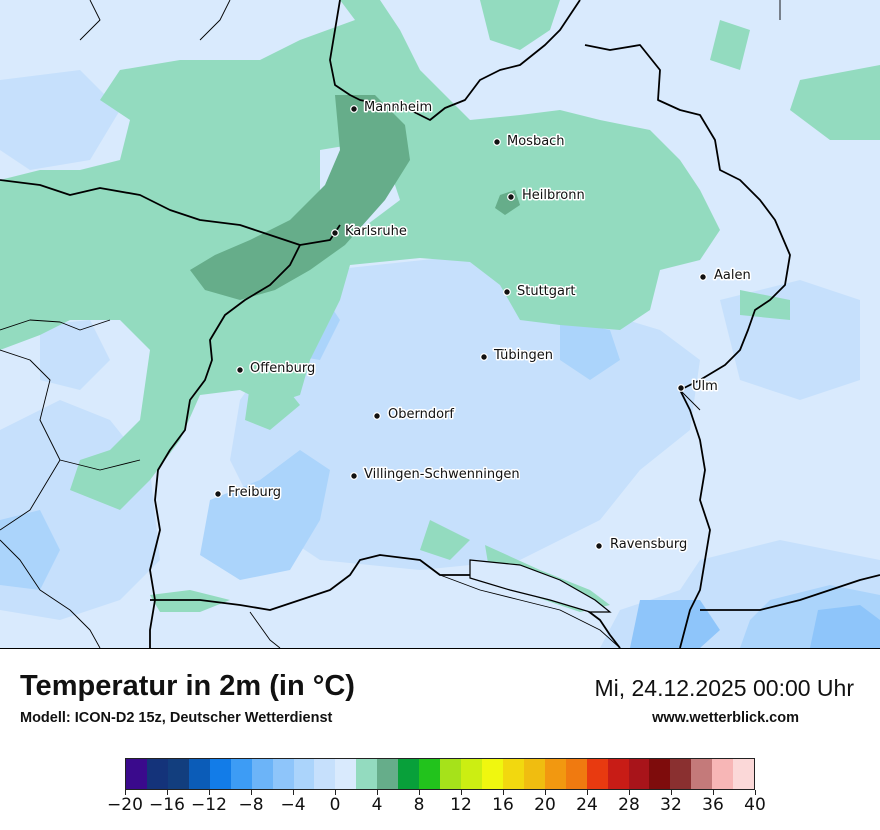 This screenshot has width=880, height=830. Describe the element at coordinates (442, 474) in the screenshot. I see `svg-text: Villingen-Schwenningen` at that location.